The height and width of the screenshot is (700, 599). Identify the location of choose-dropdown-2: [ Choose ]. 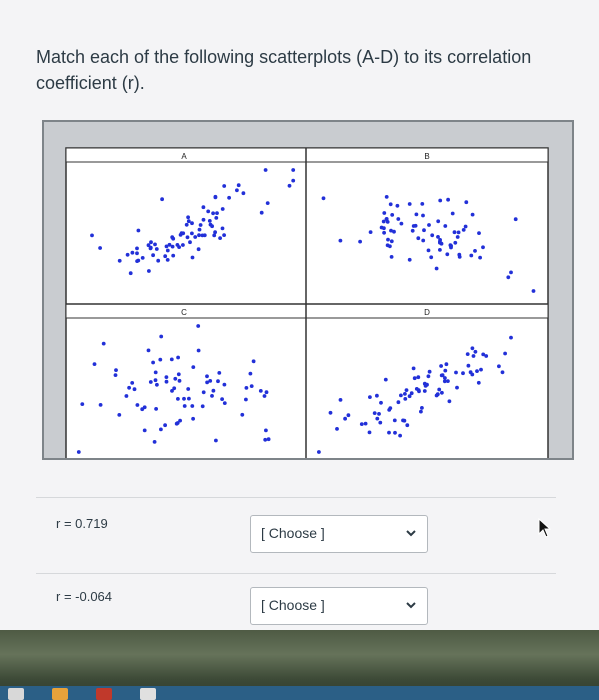
(339, 606).